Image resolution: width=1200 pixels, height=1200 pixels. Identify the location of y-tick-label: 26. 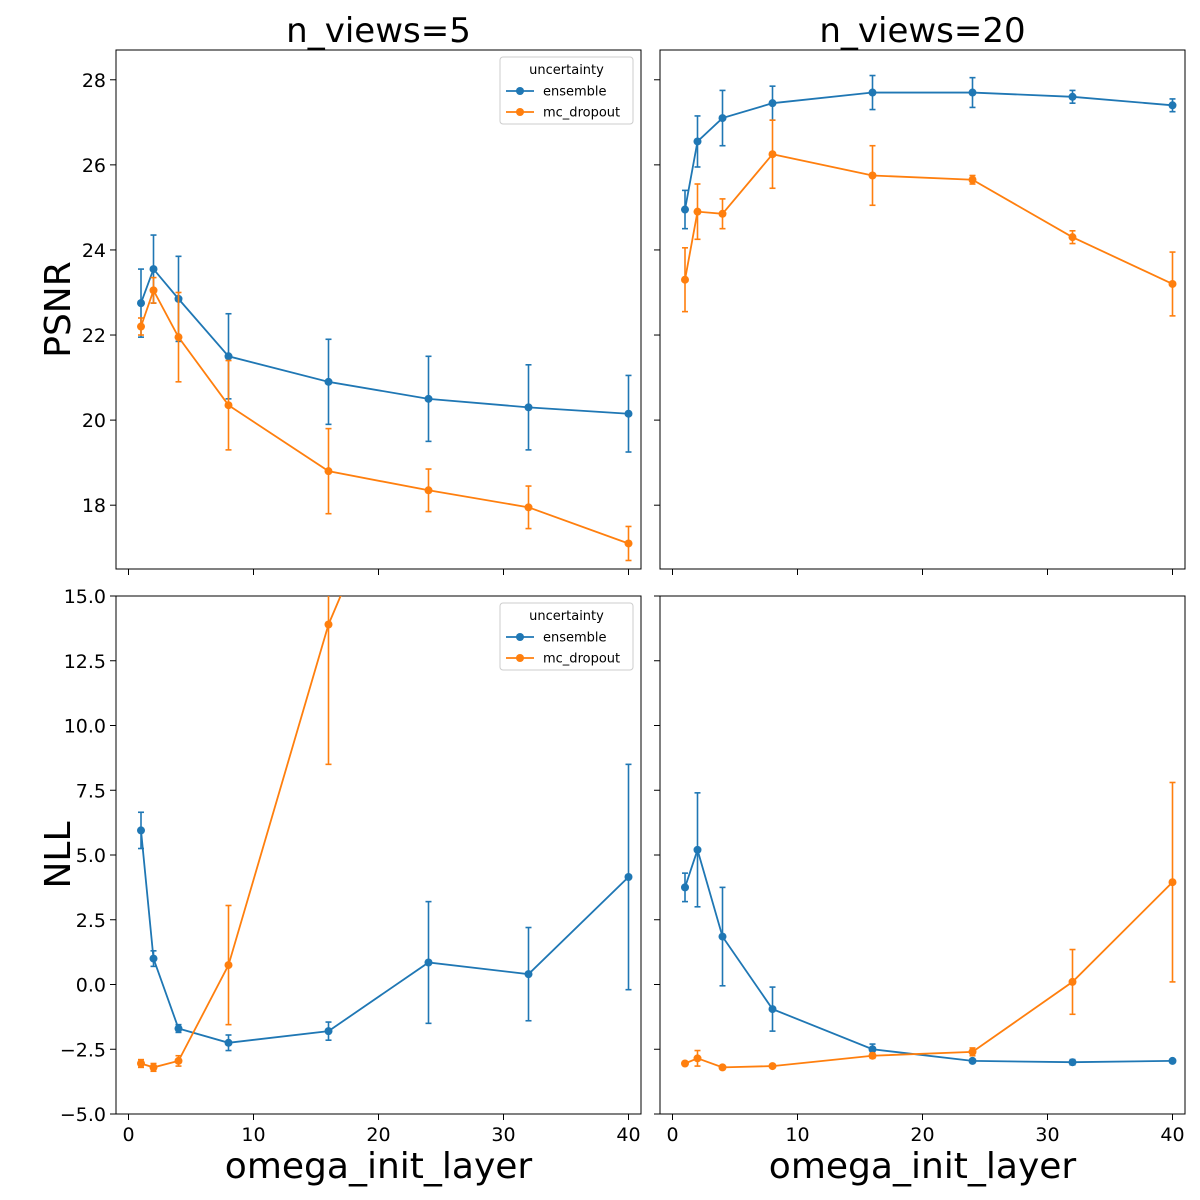
(94, 166).